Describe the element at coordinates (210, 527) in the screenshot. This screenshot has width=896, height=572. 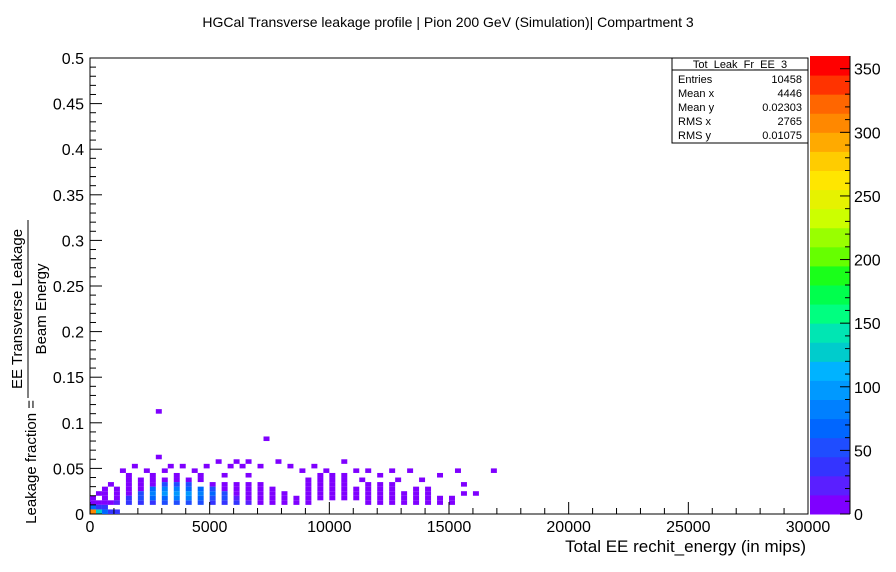
I see `x-tick-label: 5000` at that location.